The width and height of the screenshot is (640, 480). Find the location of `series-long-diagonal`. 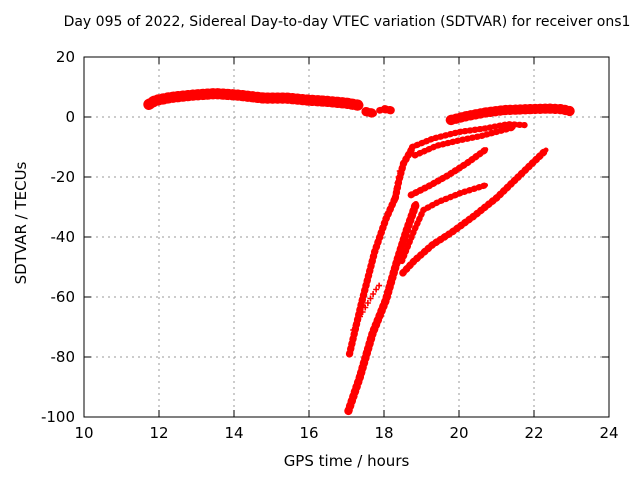

series-long-diagonal is located at coordinates (474, 211).